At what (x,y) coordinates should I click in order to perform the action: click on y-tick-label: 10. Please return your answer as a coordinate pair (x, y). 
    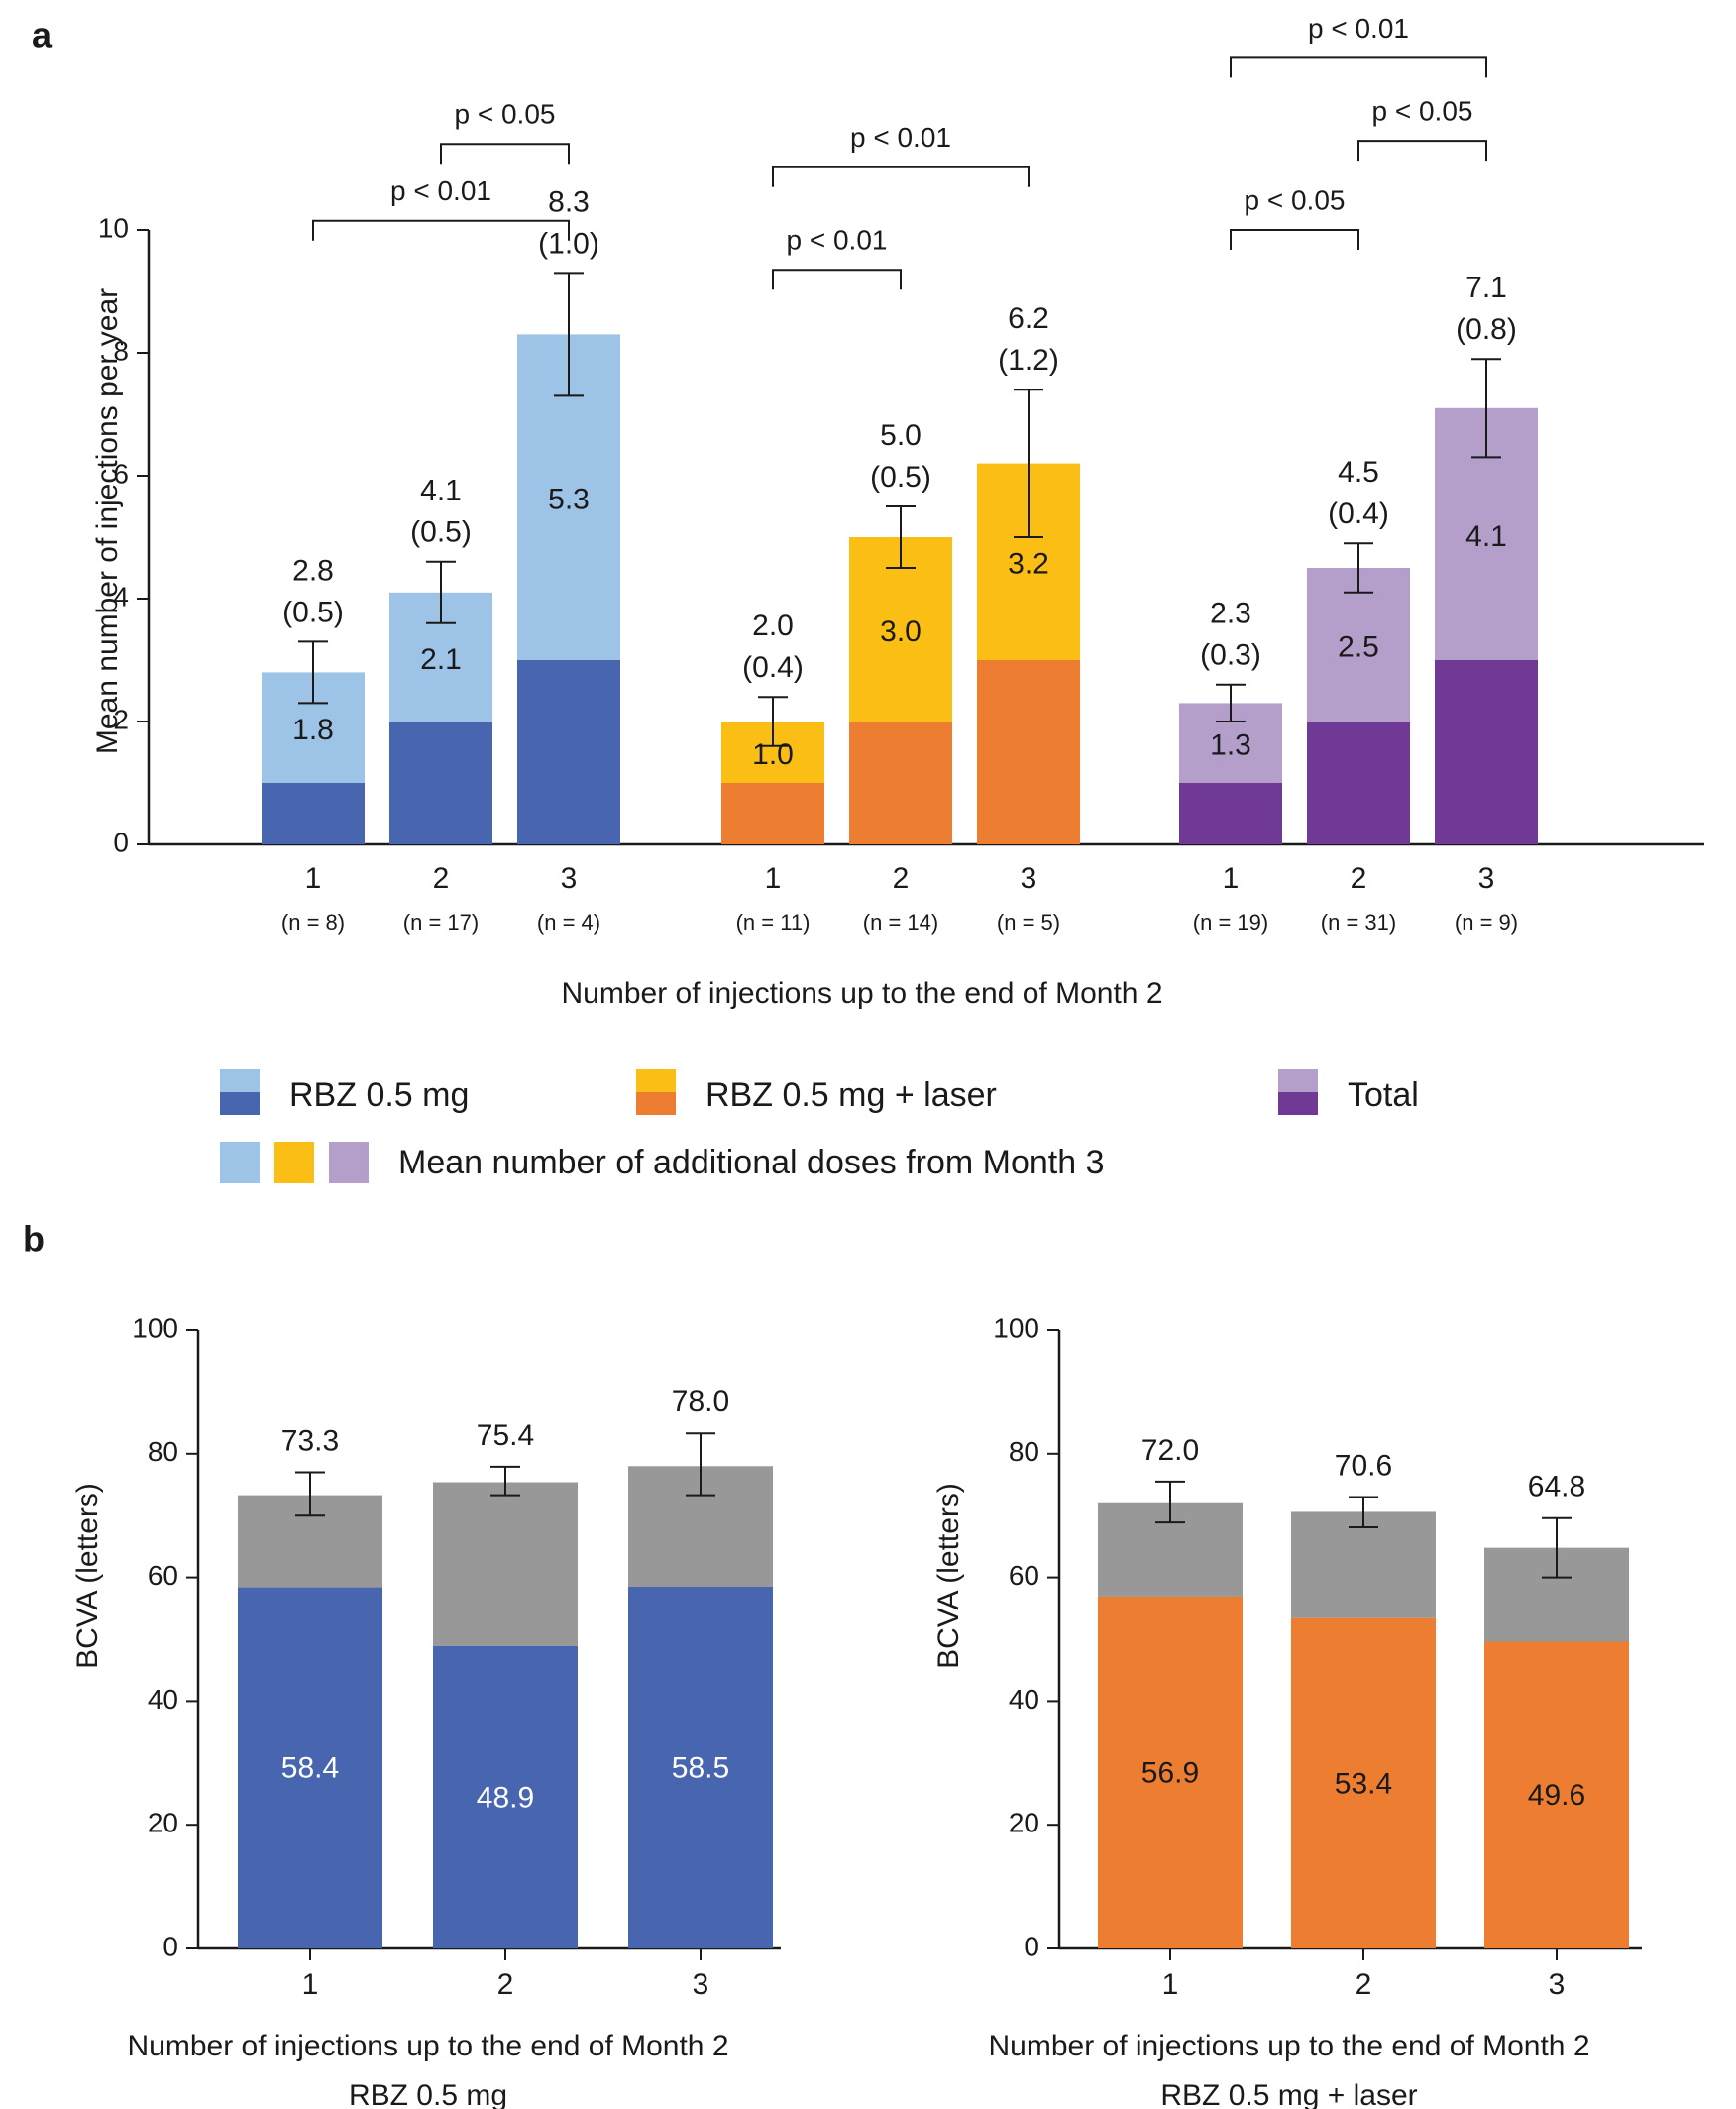
    Looking at the image, I should click on (113, 227).